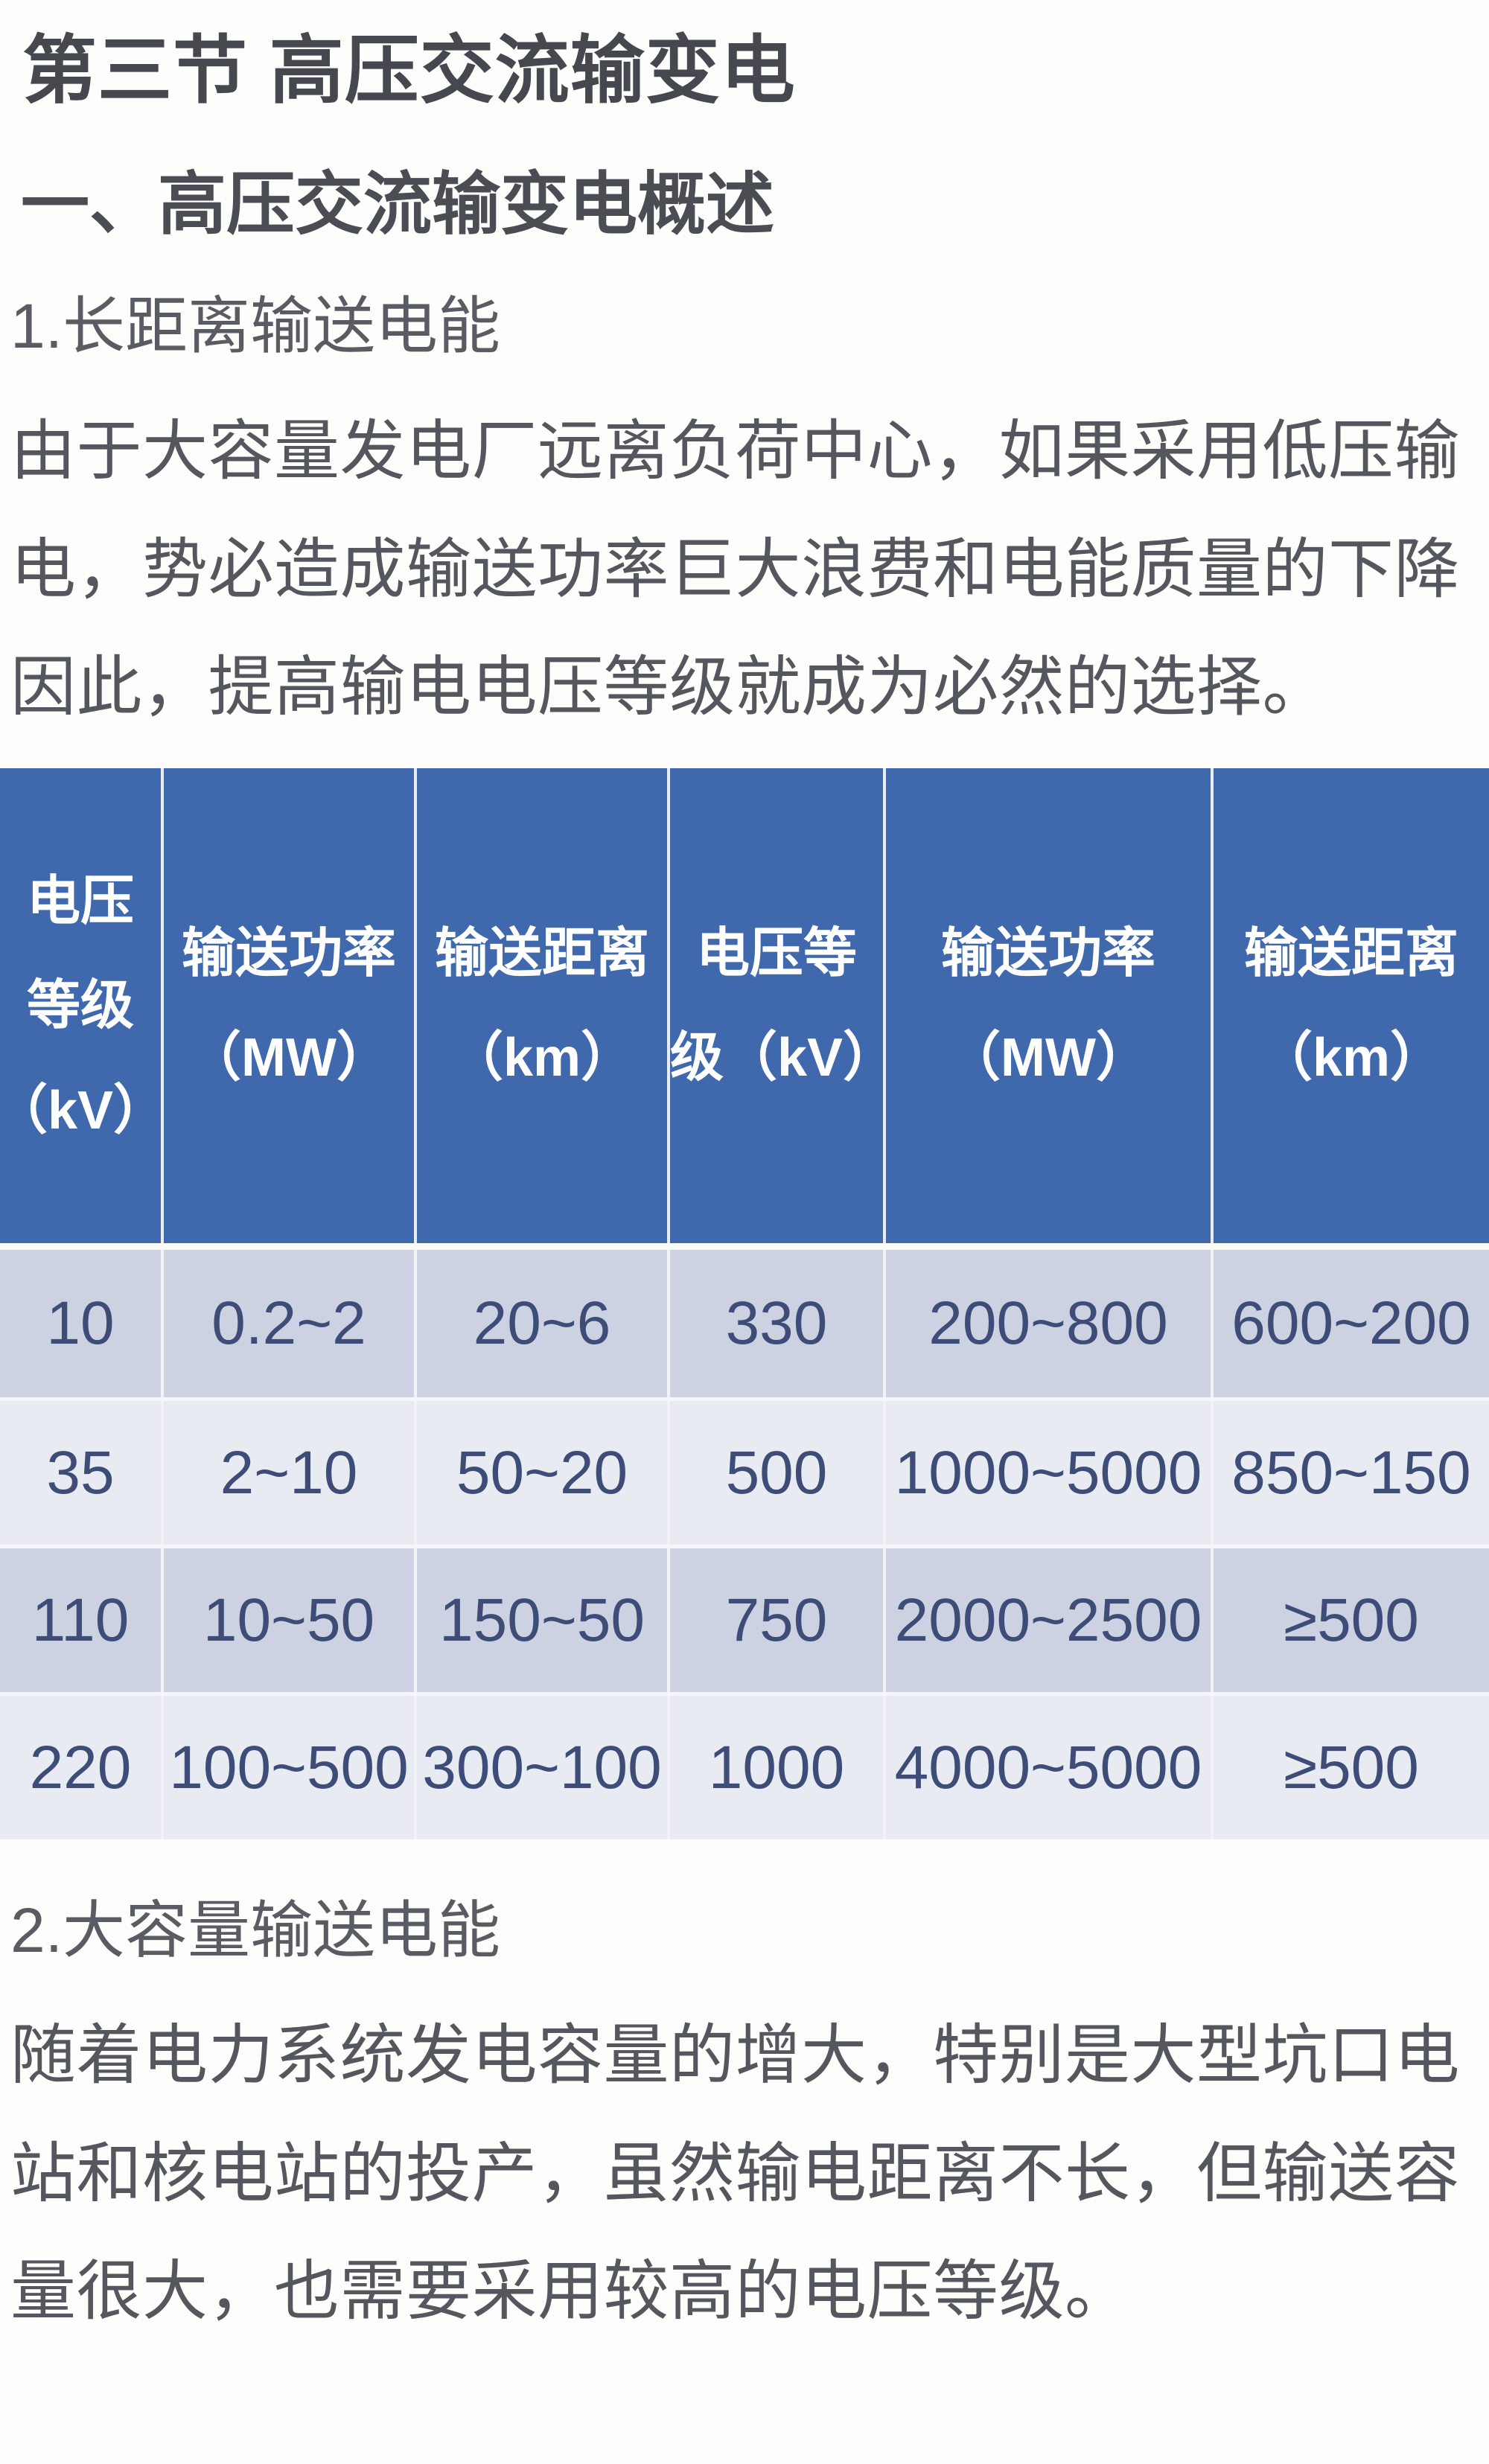 Image resolution: width=1489 pixels, height=2464 pixels. I want to click on cell-voltage-right: 330, so click(778, 1324).